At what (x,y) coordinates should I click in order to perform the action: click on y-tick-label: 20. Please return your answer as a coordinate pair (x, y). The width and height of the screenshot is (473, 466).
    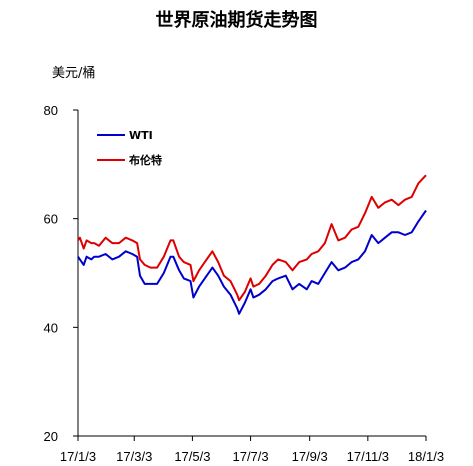
    Looking at the image, I should click on (51, 436).